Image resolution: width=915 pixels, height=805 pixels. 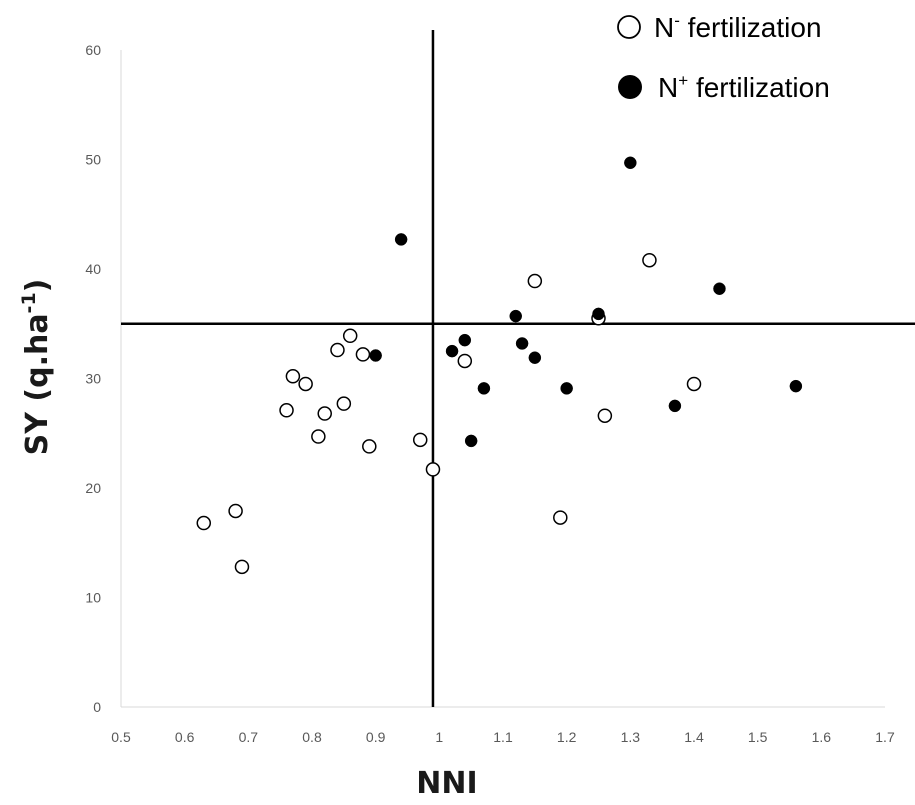 What do you see at coordinates (97, 707) in the screenshot?
I see `y-tick-label: 0` at bounding box center [97, 707].